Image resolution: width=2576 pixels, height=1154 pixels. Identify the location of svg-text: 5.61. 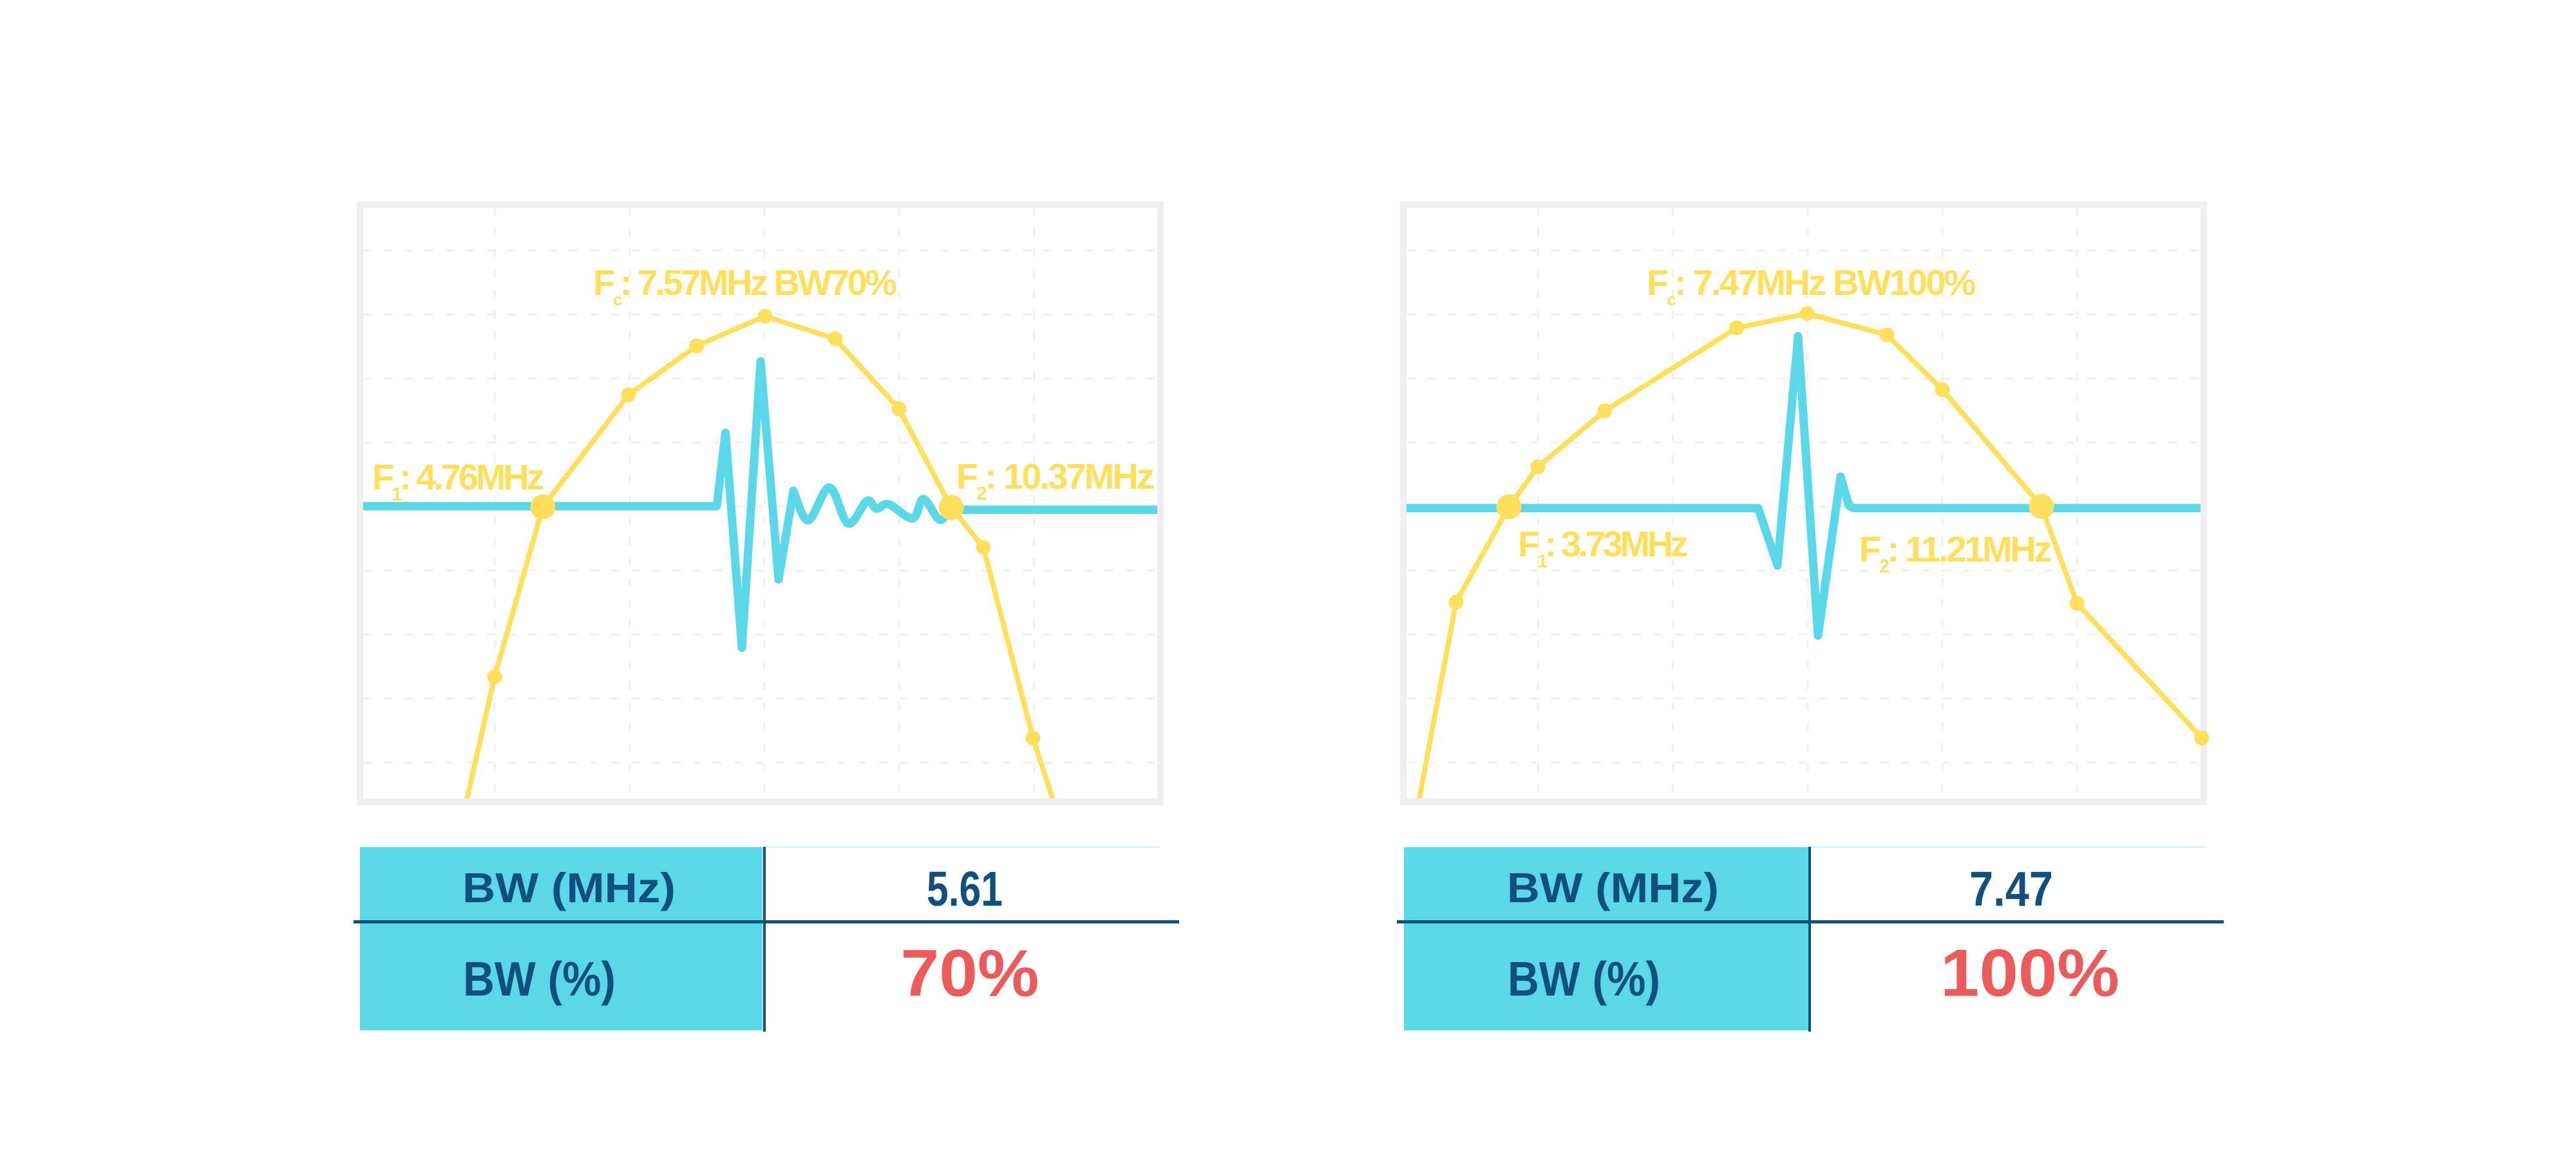
(965, 889).